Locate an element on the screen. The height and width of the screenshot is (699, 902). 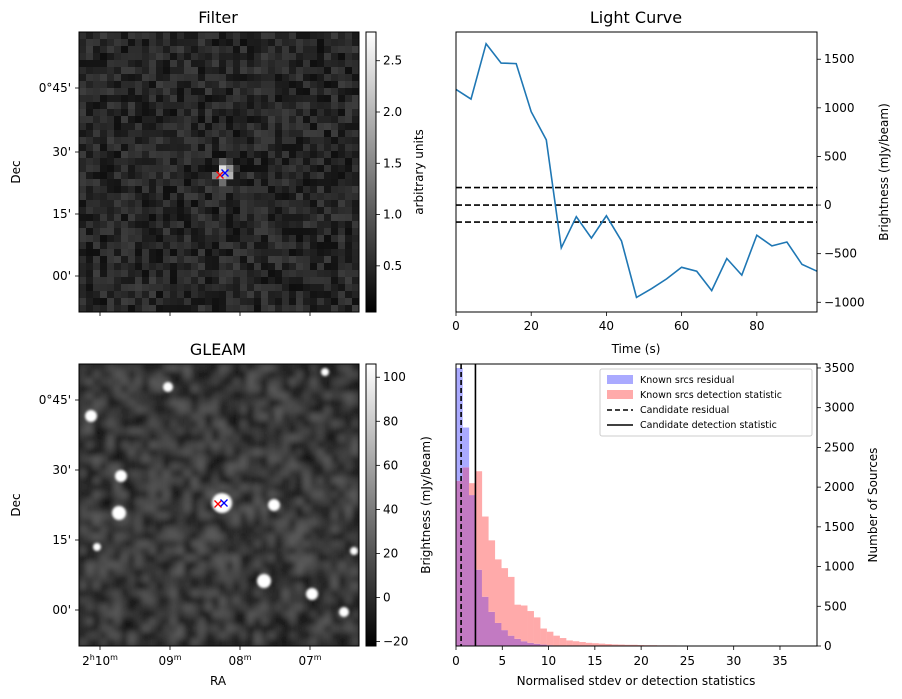
histogram-bar is located at coordinates (608, 645).